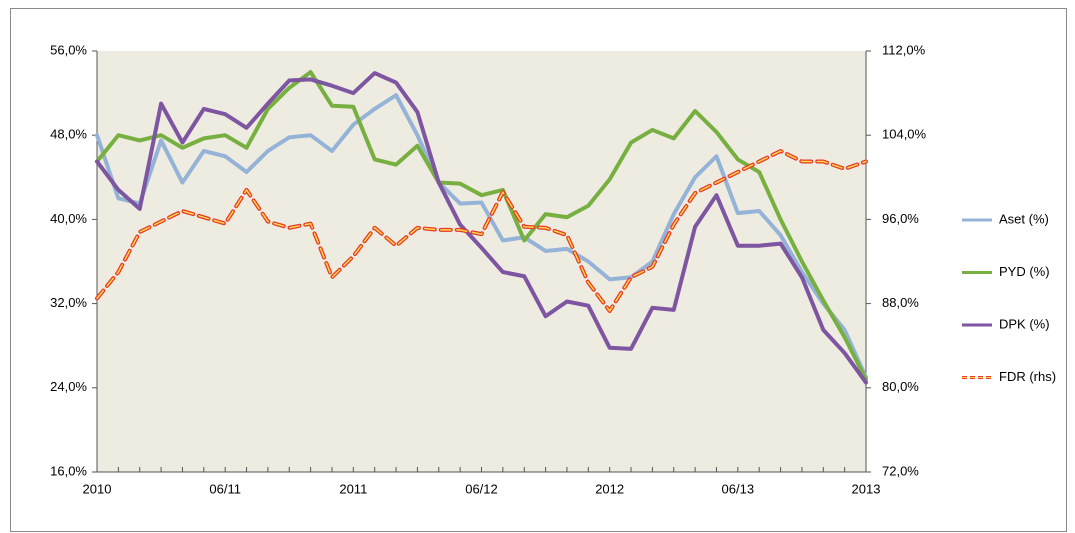 Image resolution: width=1075 pixels, height=533 pixels. What do you see at coordinates (1027, 376) in the screenshot?
I see `legend-label: FDR (rhs)` at bounding box center [1027, 376].